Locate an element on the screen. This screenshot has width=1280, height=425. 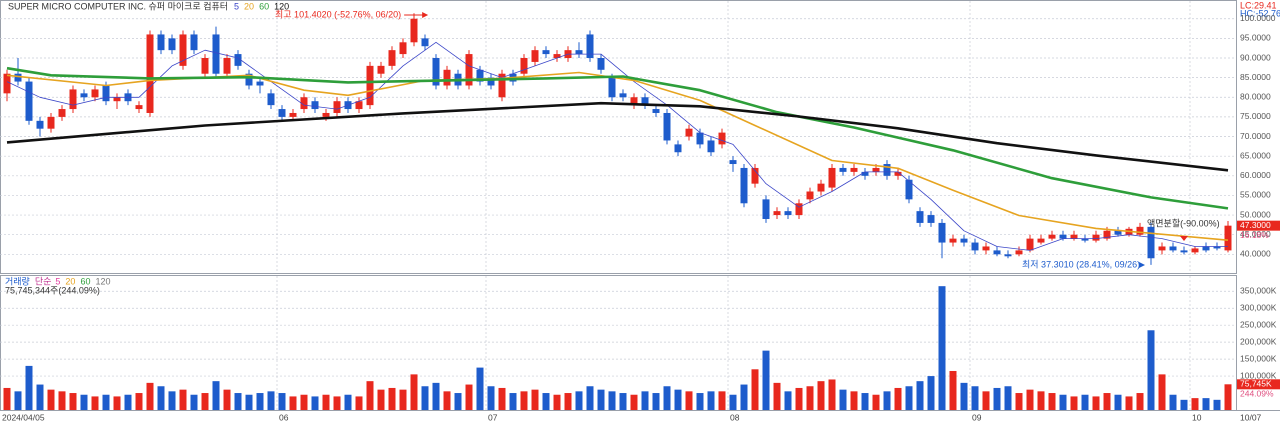
y-tick-label: 65.0000 is located at coordinates (1255, 155).